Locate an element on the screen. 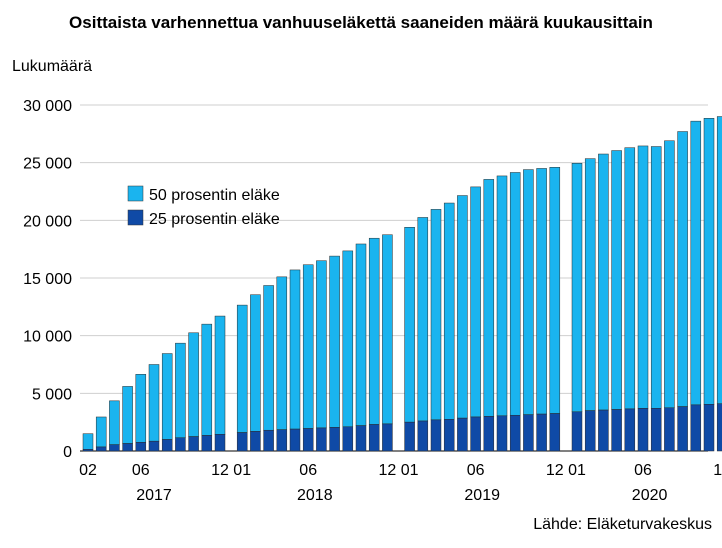  source-note: Lähde: Eläketurvakeskus is located at coordinates (622, 524).